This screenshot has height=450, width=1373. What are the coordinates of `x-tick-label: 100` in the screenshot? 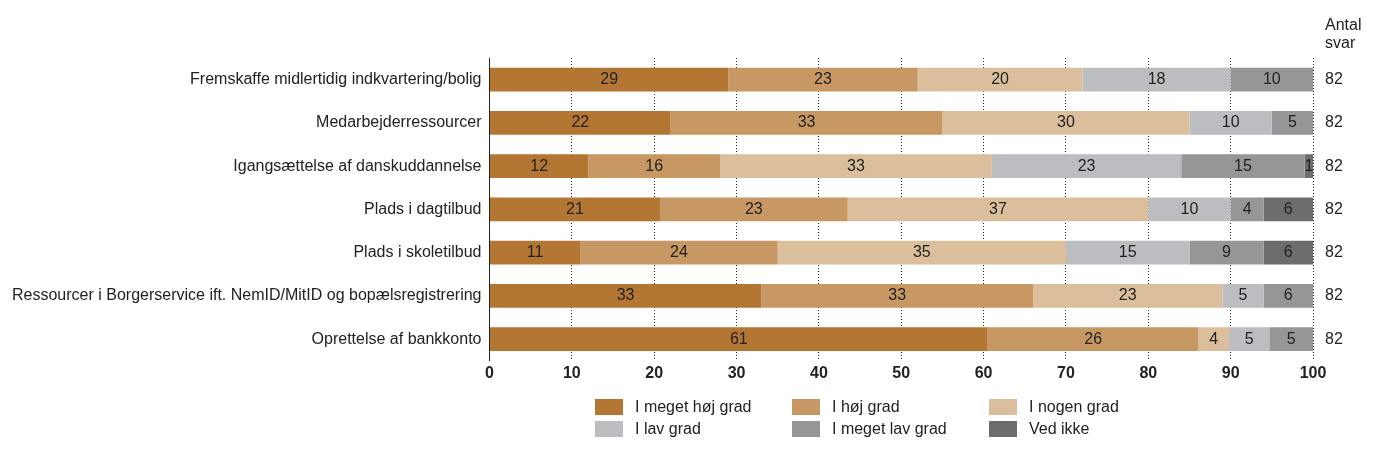 It's located at (1313, 372).